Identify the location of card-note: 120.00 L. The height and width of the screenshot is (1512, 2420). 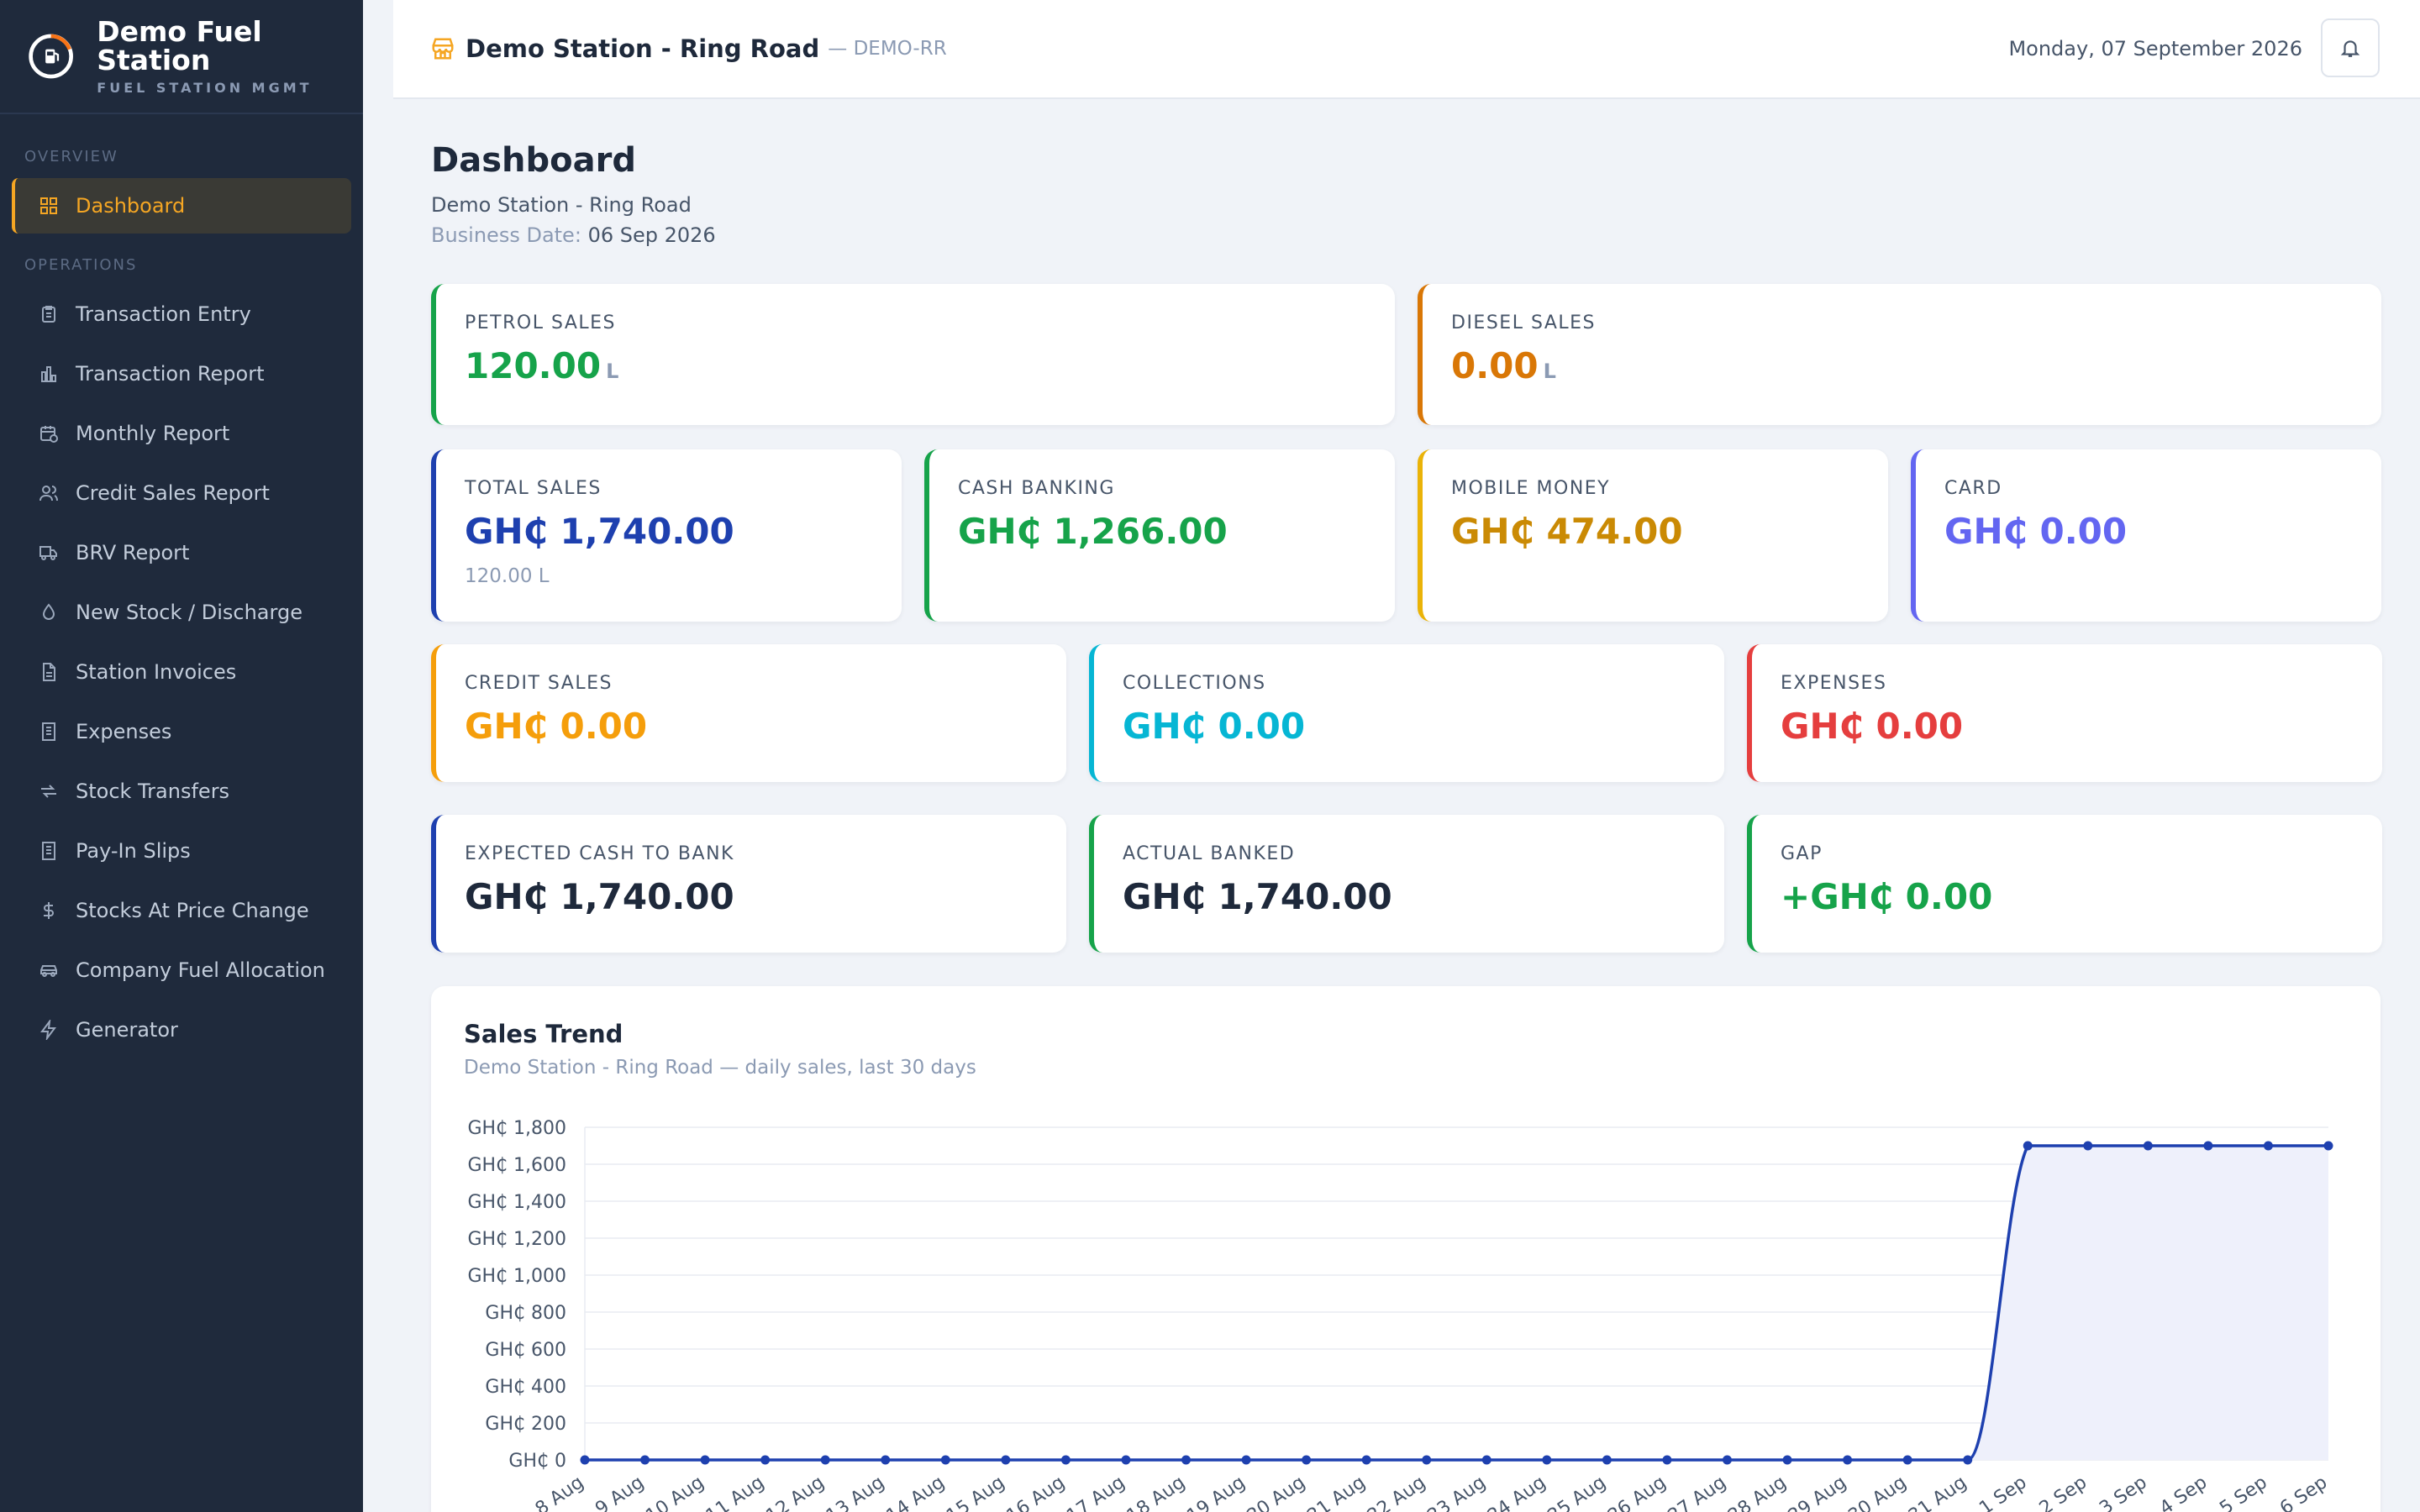
(508, 576).